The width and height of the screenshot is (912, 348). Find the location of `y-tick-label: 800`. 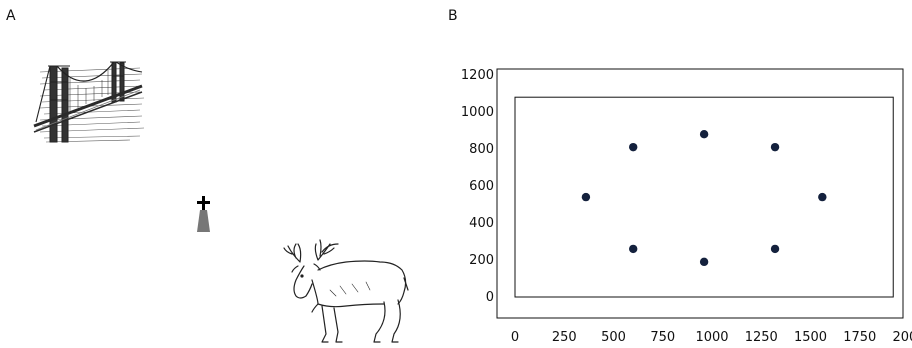

y-tick-label: 800 is located at coordinates (481, 149).